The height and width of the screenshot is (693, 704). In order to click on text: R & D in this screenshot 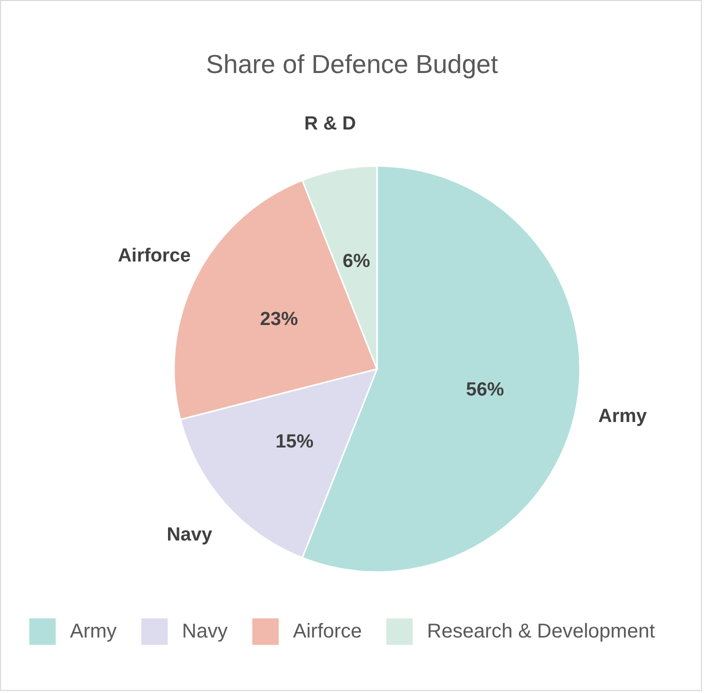, I will do `click(330, 123)`.